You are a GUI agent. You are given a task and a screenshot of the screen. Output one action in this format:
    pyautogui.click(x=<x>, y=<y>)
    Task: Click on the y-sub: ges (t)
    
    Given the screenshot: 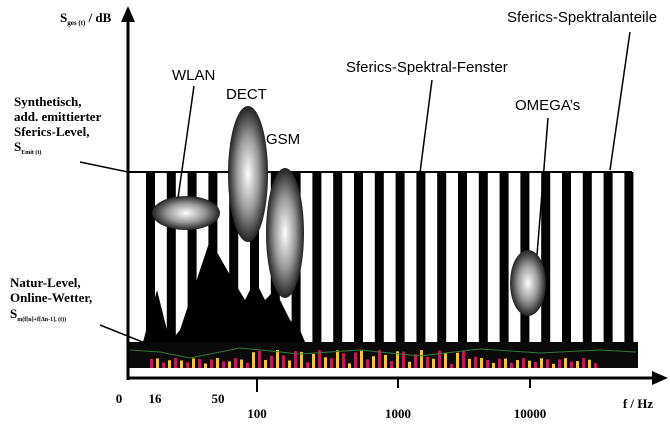 What is the action you would take?
    pyautogui.click(x=76, y=23)
    